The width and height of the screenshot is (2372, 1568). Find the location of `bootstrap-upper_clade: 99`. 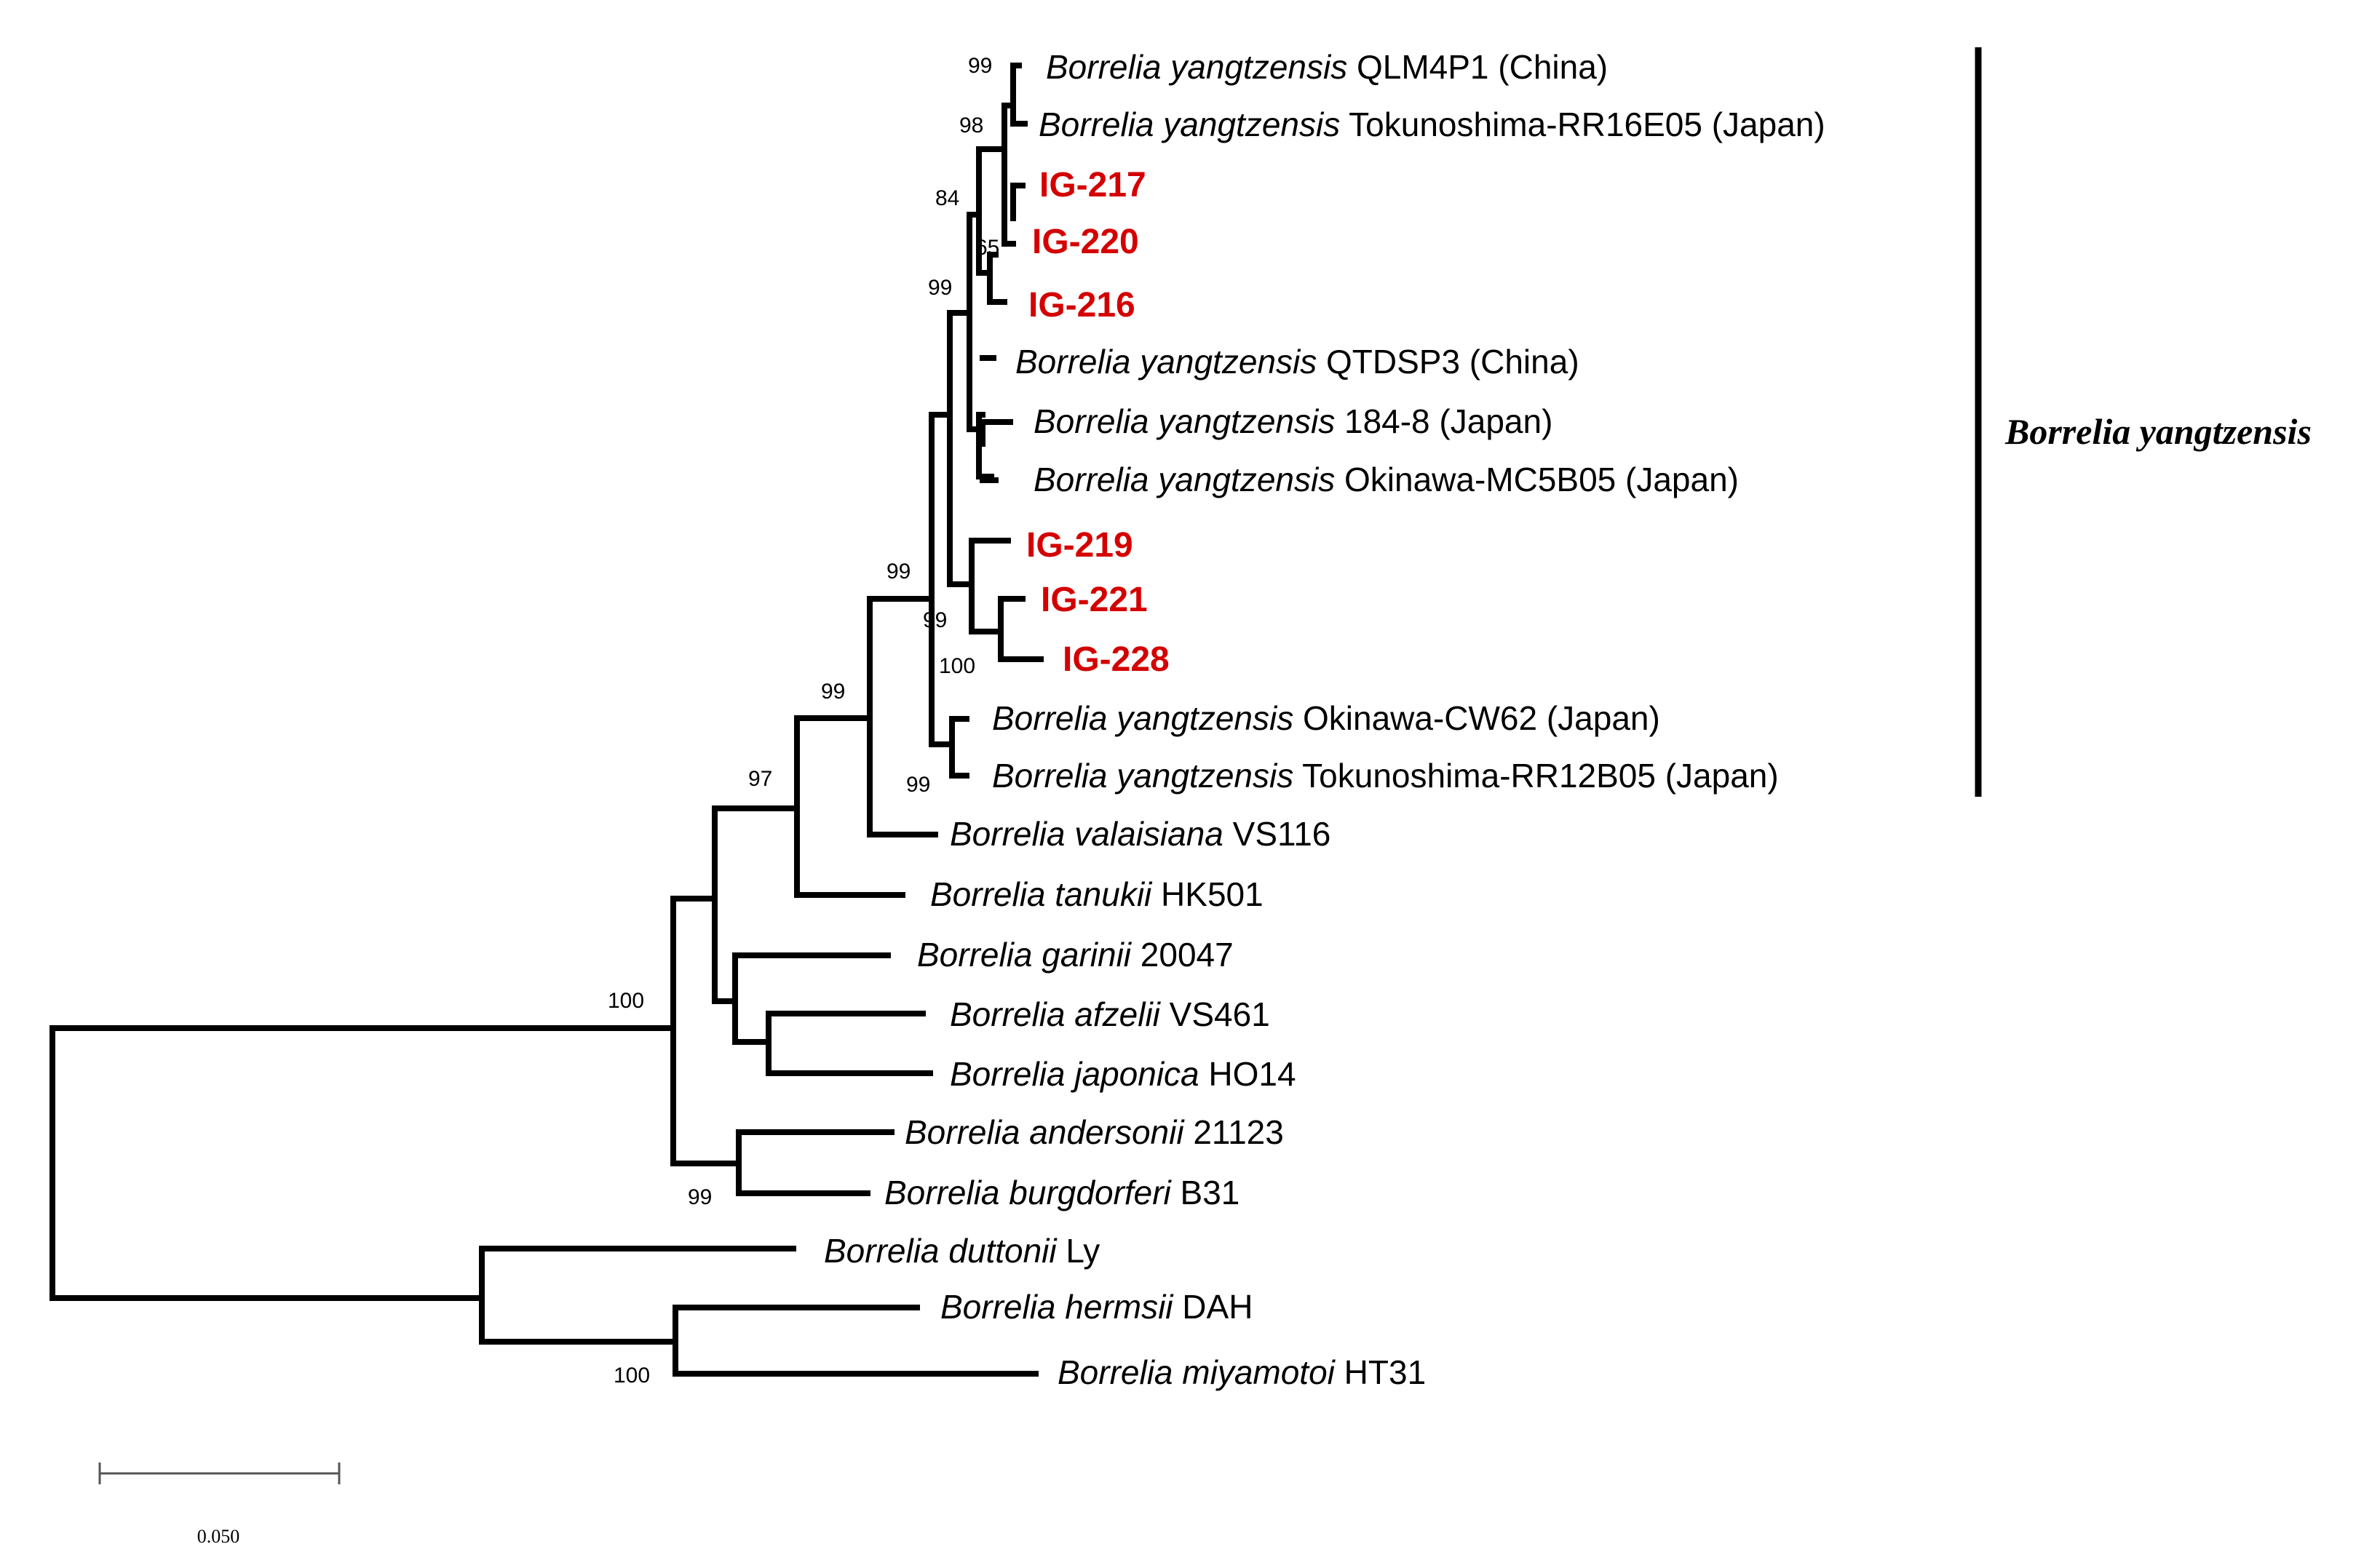

bootstrap-upper_clade: 99 is located at coordinates (940, 288).